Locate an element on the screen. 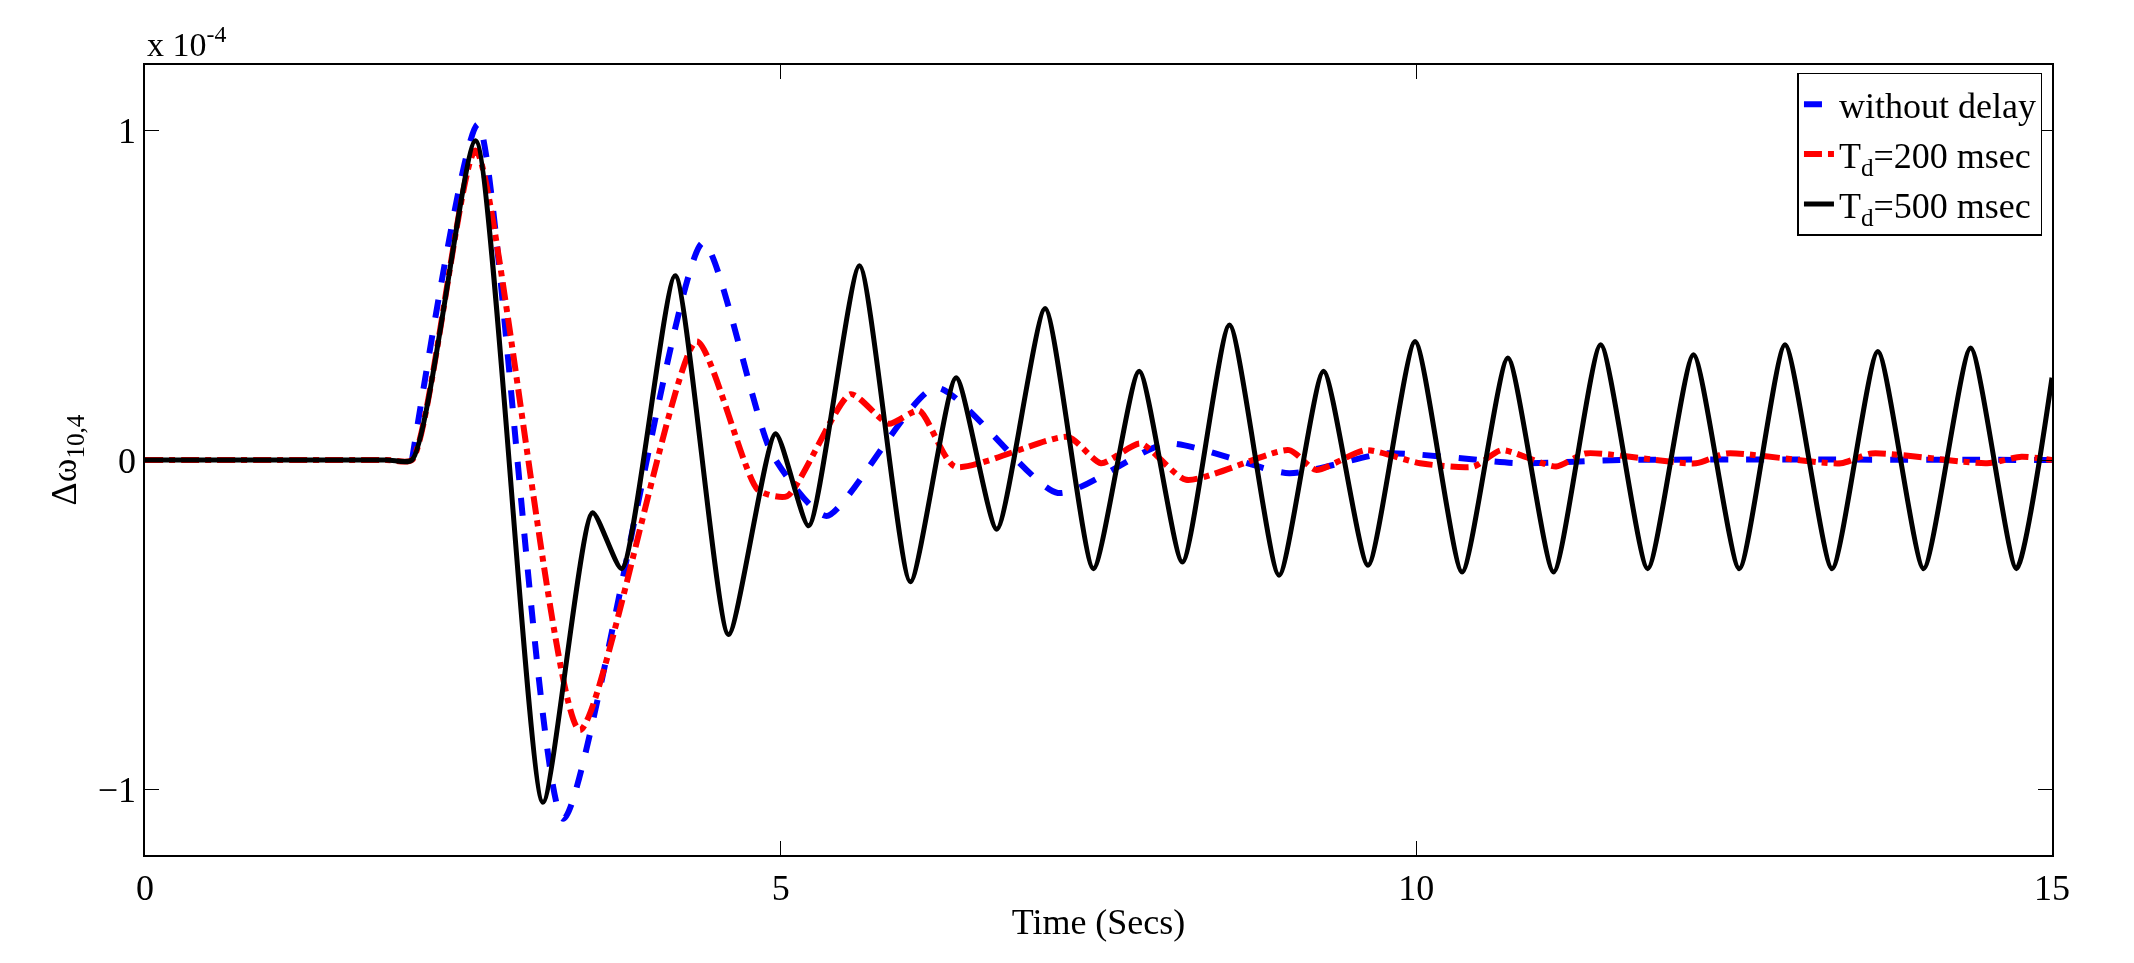 The image size is (2134, 963). legend-label: without delay is located at coordinates (1937, 106).